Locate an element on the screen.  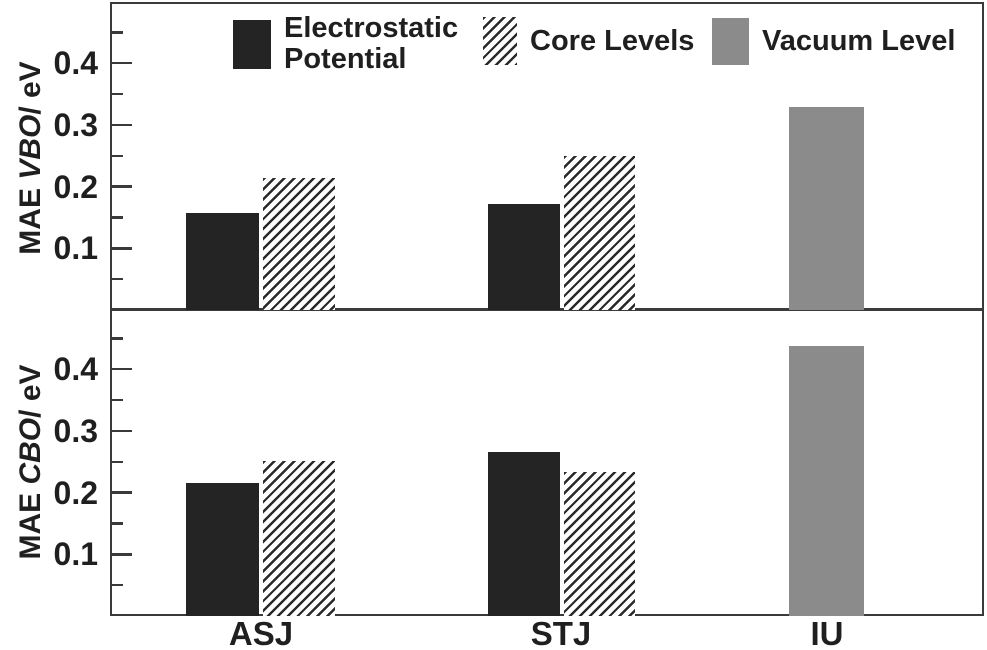
legend-label-core-levels: Core Levels is located at coordinates (612, 40).